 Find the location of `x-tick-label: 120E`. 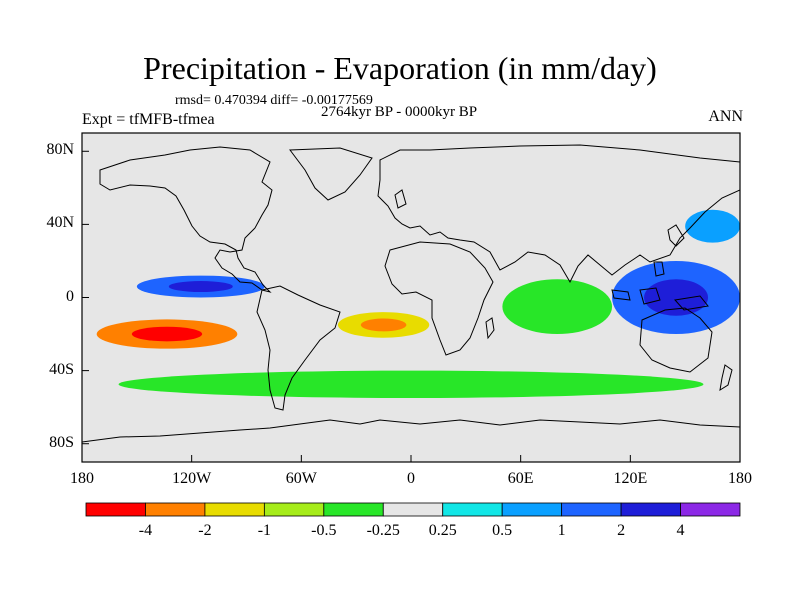

x-tick-label: 120E is located at coordinates (630, 478).